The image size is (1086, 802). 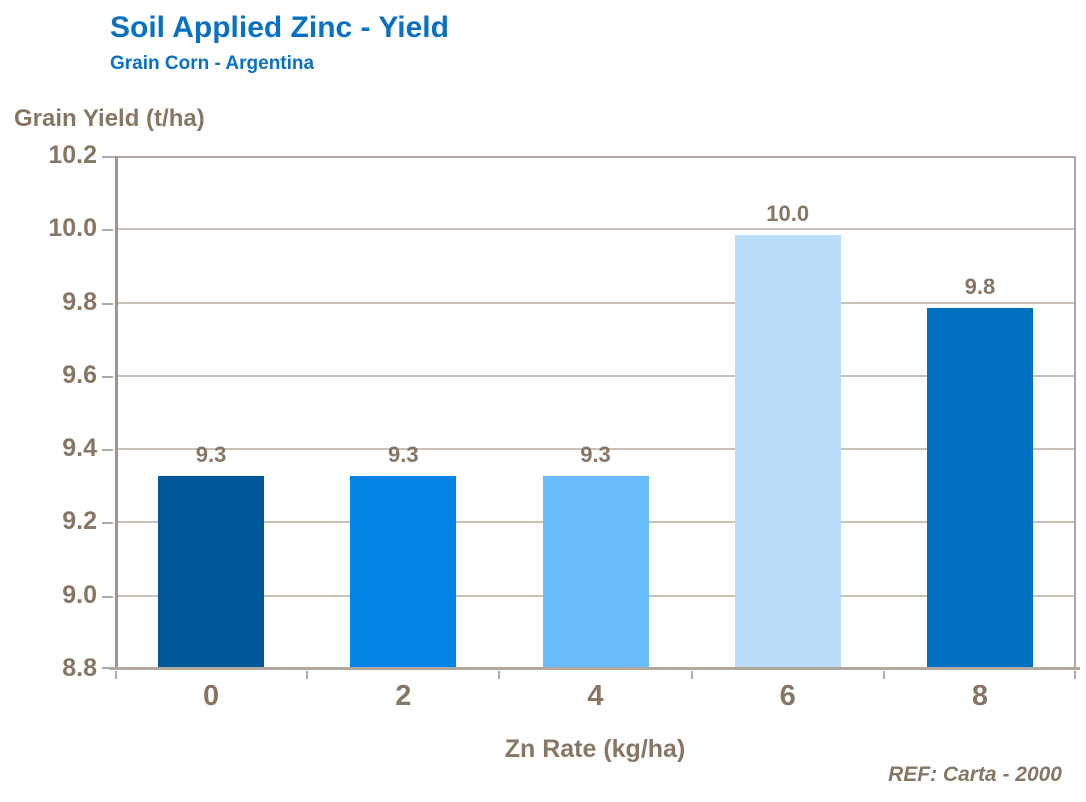 What do you see at coordinates (594, 668) in the screenshot?
I see `x-axis-line` at bounding box center [594, 668].